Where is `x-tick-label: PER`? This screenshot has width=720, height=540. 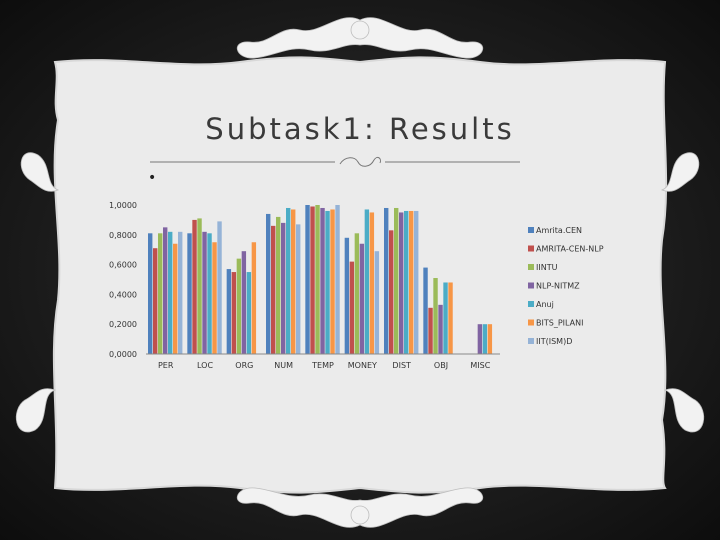
x-tick-label: PER is located at coordinates (166, 365).